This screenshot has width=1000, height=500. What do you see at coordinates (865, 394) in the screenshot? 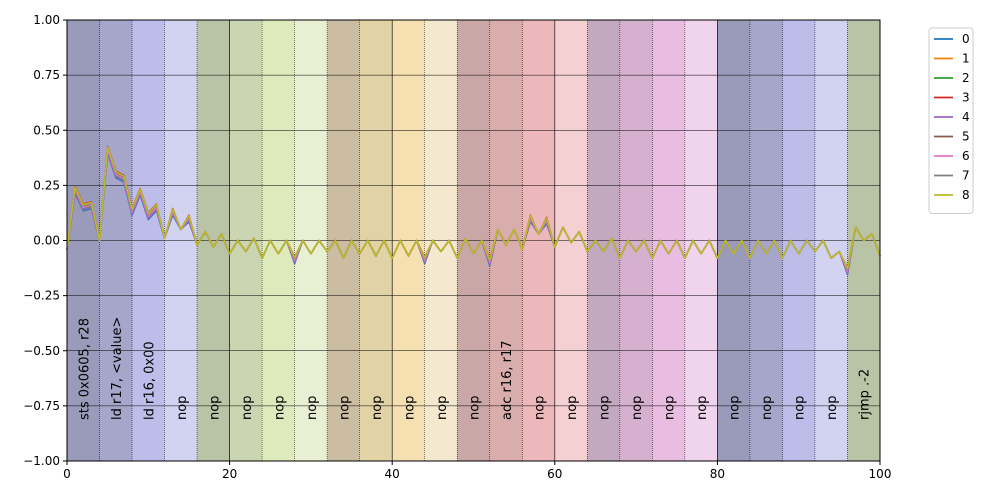
I see `instruction-label: rjmp .-2` at bounding box center [865, 394].